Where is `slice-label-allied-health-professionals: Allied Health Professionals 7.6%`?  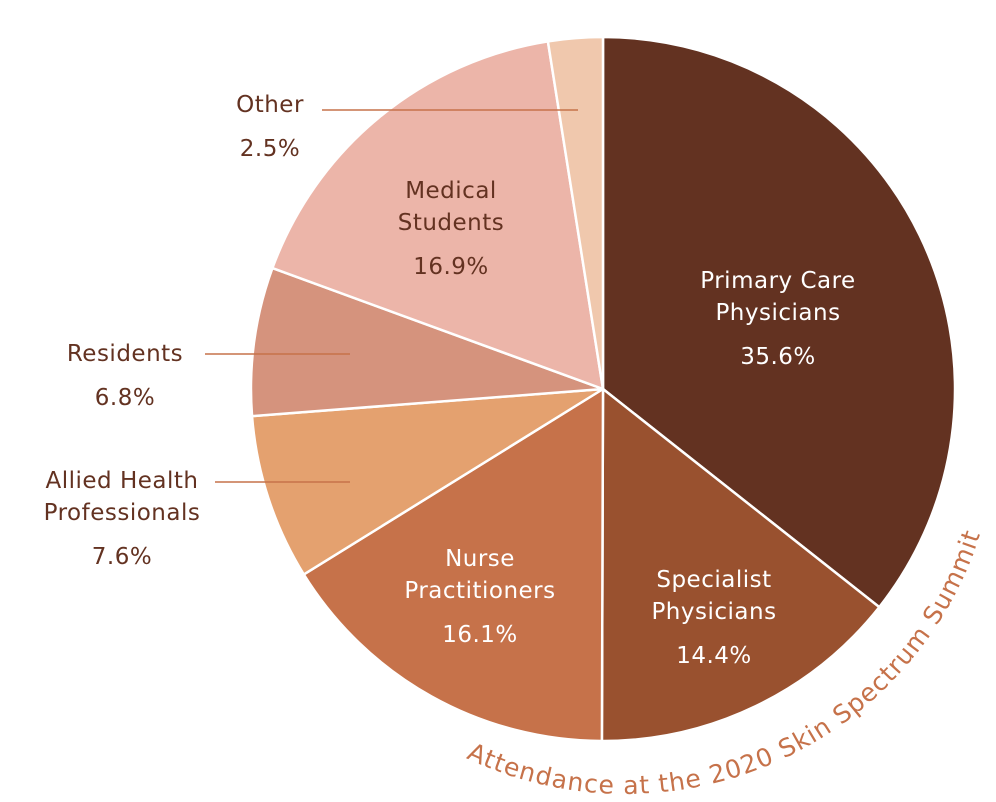 slice-label-allied-health-professionals: Allied Health Professionals 7.6% is located at coordinates (122, 519).